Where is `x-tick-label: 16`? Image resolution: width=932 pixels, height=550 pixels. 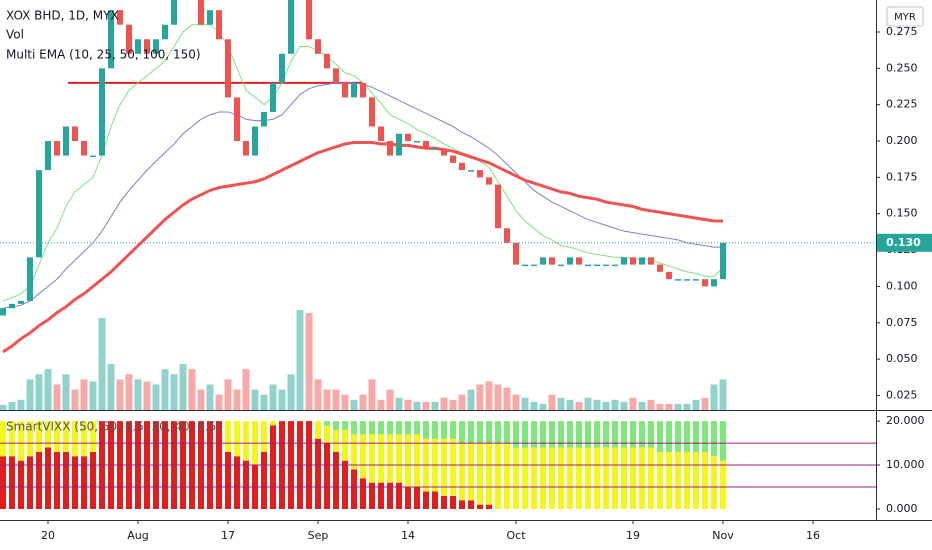
x-tick-label: 16 is located at coordinates (813, 535).